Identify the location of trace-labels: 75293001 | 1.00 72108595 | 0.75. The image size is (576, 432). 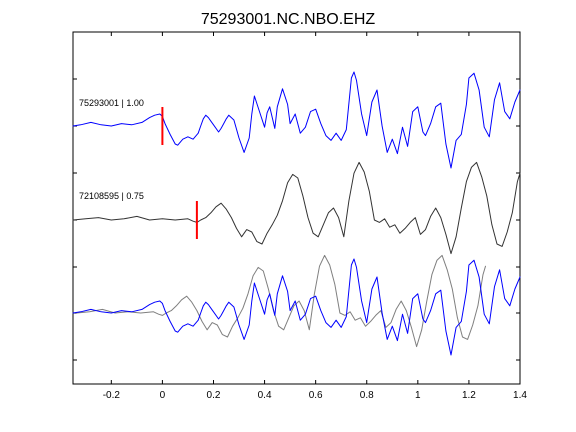
(111, 149).